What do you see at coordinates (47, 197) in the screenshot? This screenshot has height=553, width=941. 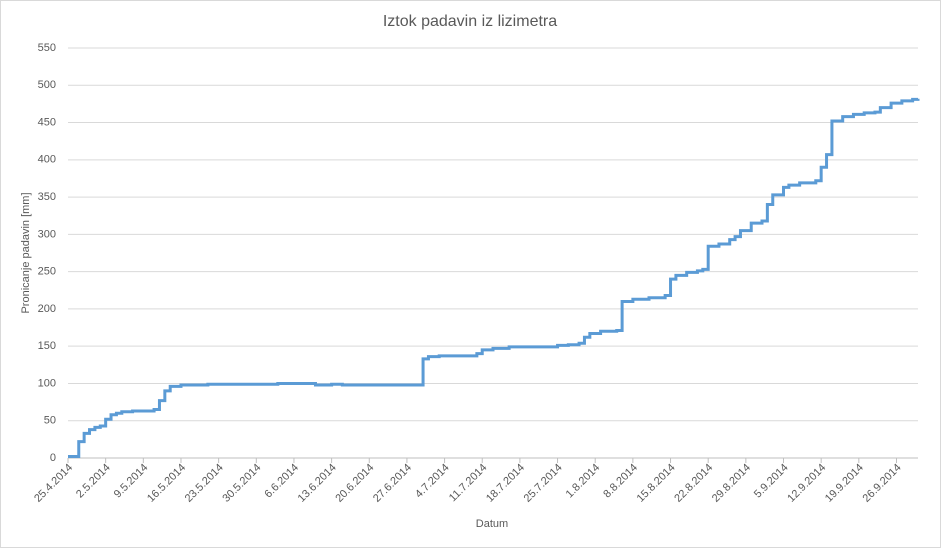 I see `y-tick-label: 350` at bounding box center [47, 197].